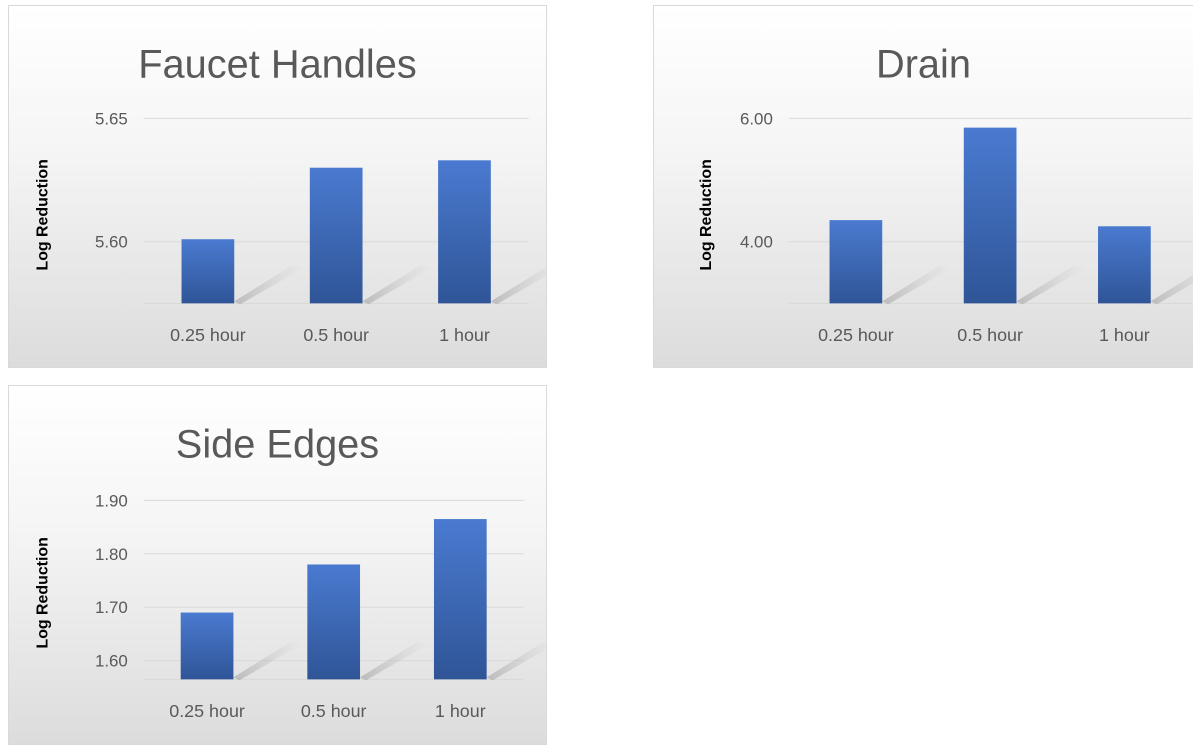 This screenshot has width=1193, height=745. Describe the element at coordinates (111, 500) in the screenshot. I see `y-tick-label: 1.90` at that location.